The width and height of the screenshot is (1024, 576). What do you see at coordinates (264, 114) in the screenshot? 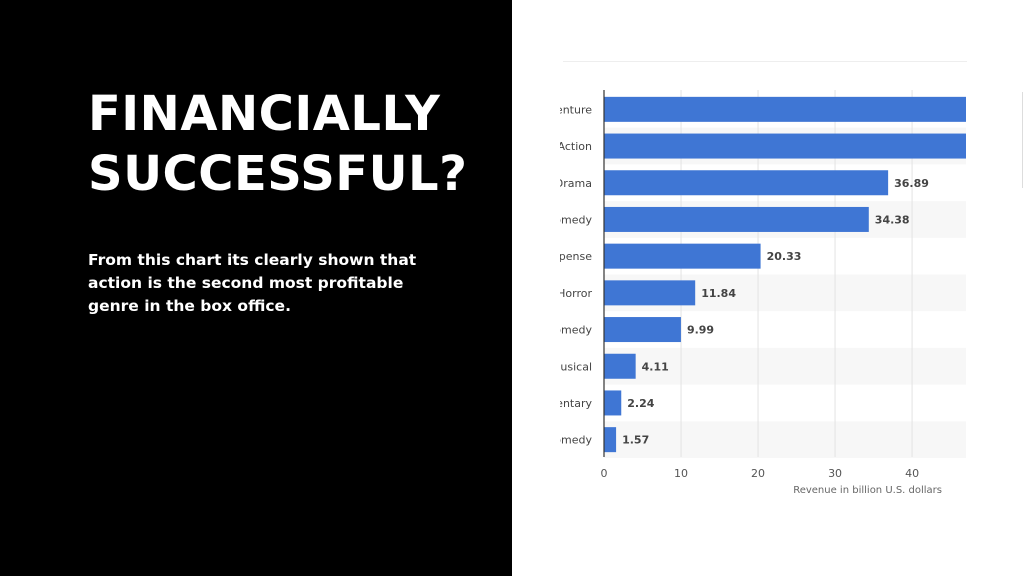
I see `slide-title-line-1: FINANCIALLY` at bounding box center [264, 114].